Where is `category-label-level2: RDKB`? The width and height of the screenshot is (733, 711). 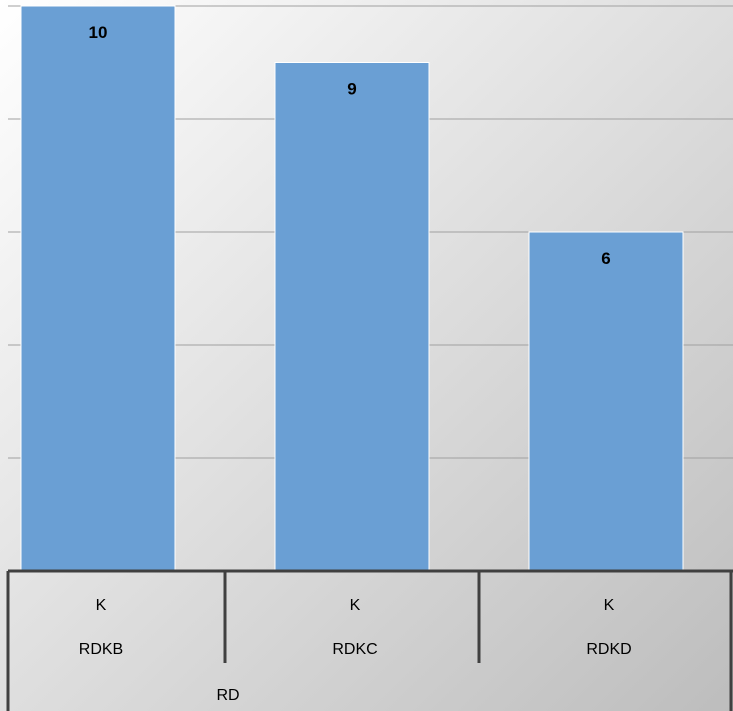
category-label-level2: RDKB is located at coordinates (101, 649).